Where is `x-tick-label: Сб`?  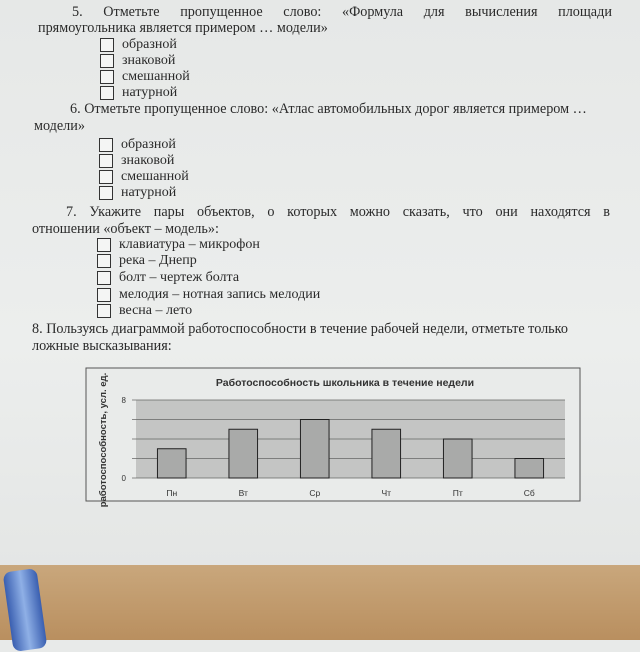
x-tick-label: Сб is located at coordinates (529, 493).